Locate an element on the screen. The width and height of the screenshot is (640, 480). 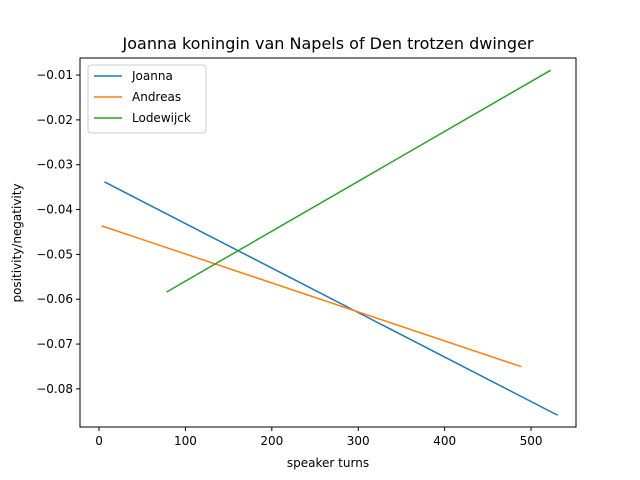
legend-label-lodewijck: Lodewijck is located at coordinates (161, 118).